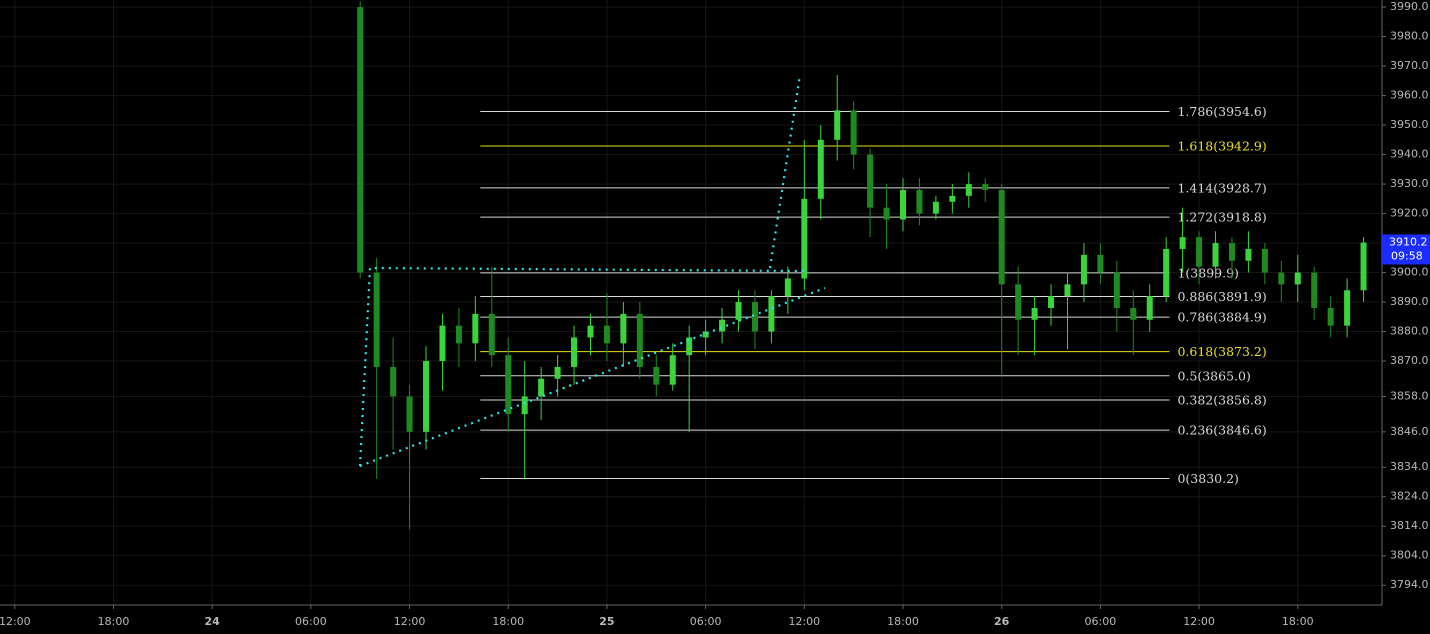 This screenshot has width=1430, height=634. Describe the element at coordinates (1409, 154) in the screenshot. I see `y-tick-label: 3940.0` at that location.